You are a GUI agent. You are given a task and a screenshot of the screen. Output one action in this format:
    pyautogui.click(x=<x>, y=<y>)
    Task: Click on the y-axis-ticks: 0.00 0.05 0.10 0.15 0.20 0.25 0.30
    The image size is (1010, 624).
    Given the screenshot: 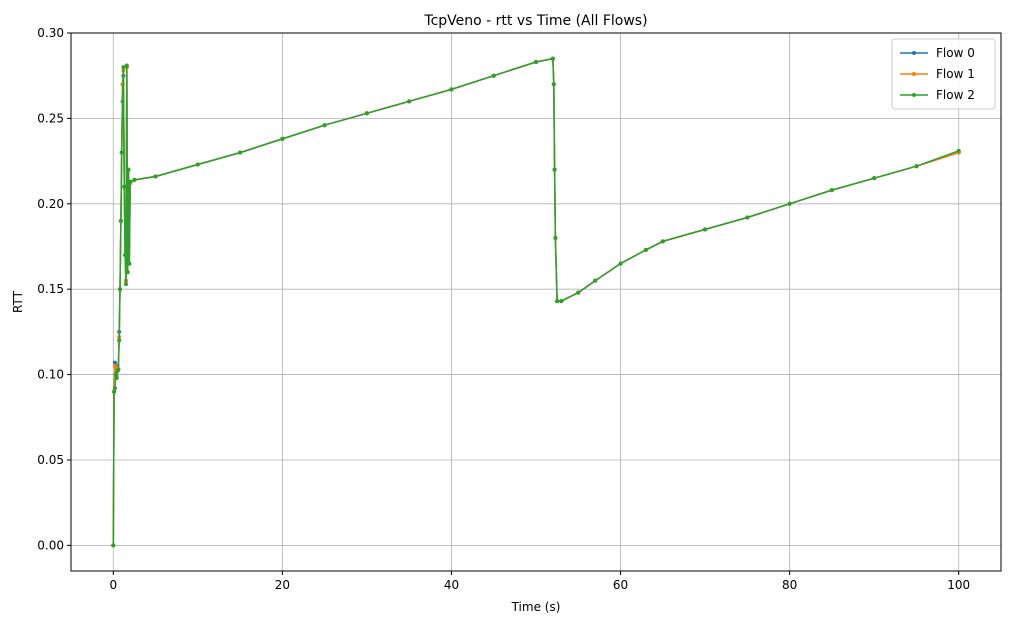 What is the action you would take?
    pyautogui.click(x=54, y=289)
    